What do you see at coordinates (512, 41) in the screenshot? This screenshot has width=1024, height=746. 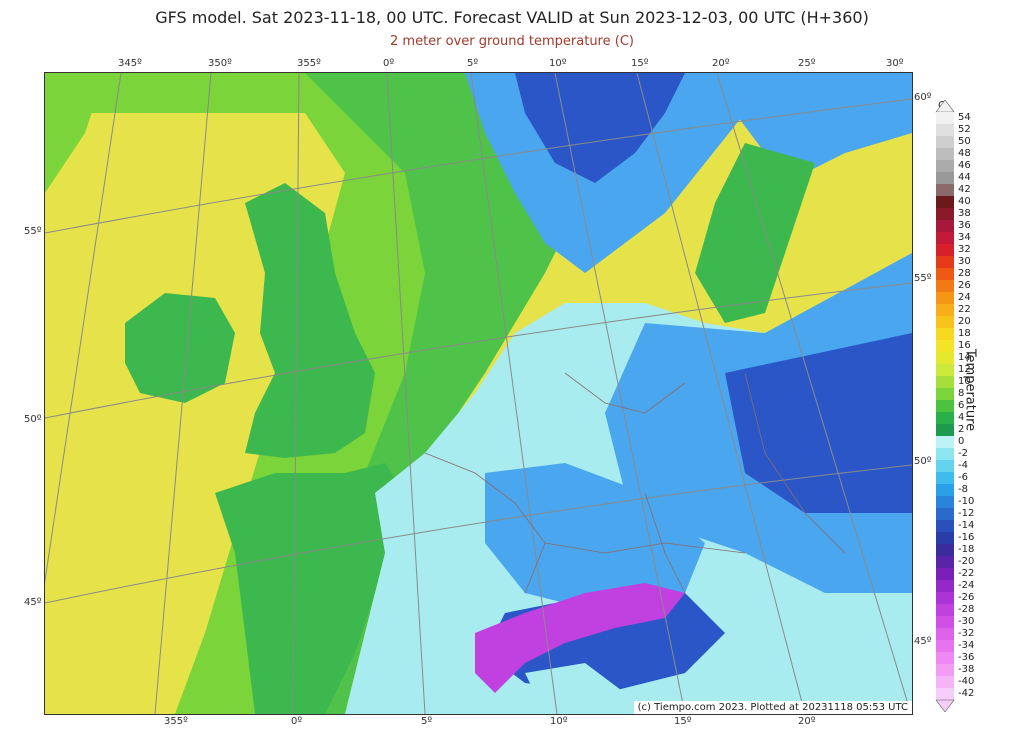 I see `map-subtitle: 2 meter over ground temperature (C)` at bounding box center [512, 41].